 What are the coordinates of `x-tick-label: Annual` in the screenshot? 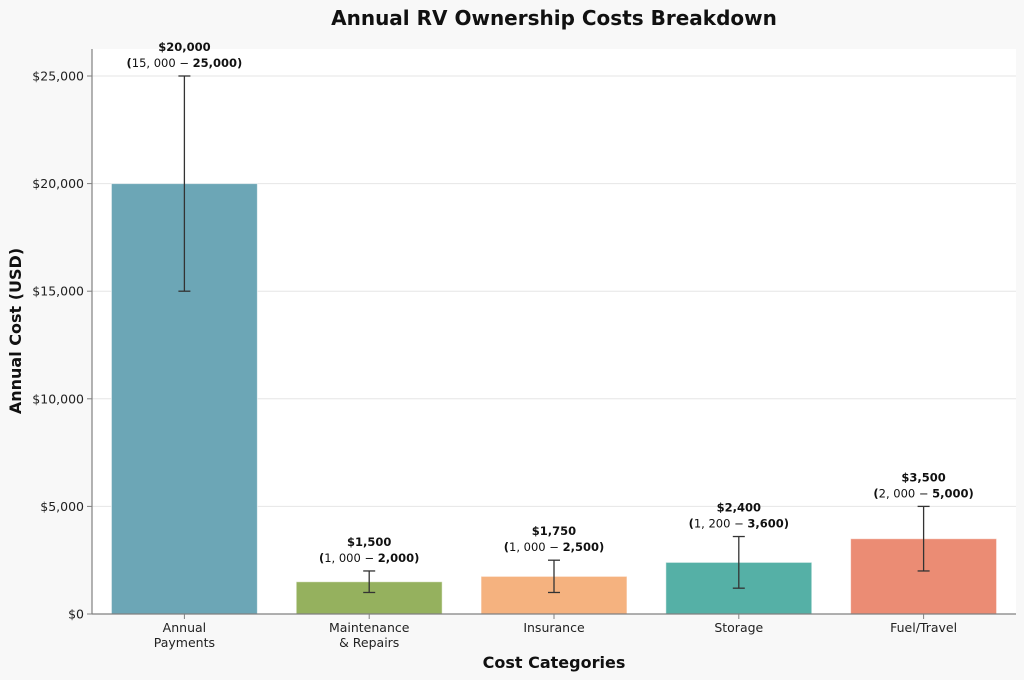 It's located at (184, 627).